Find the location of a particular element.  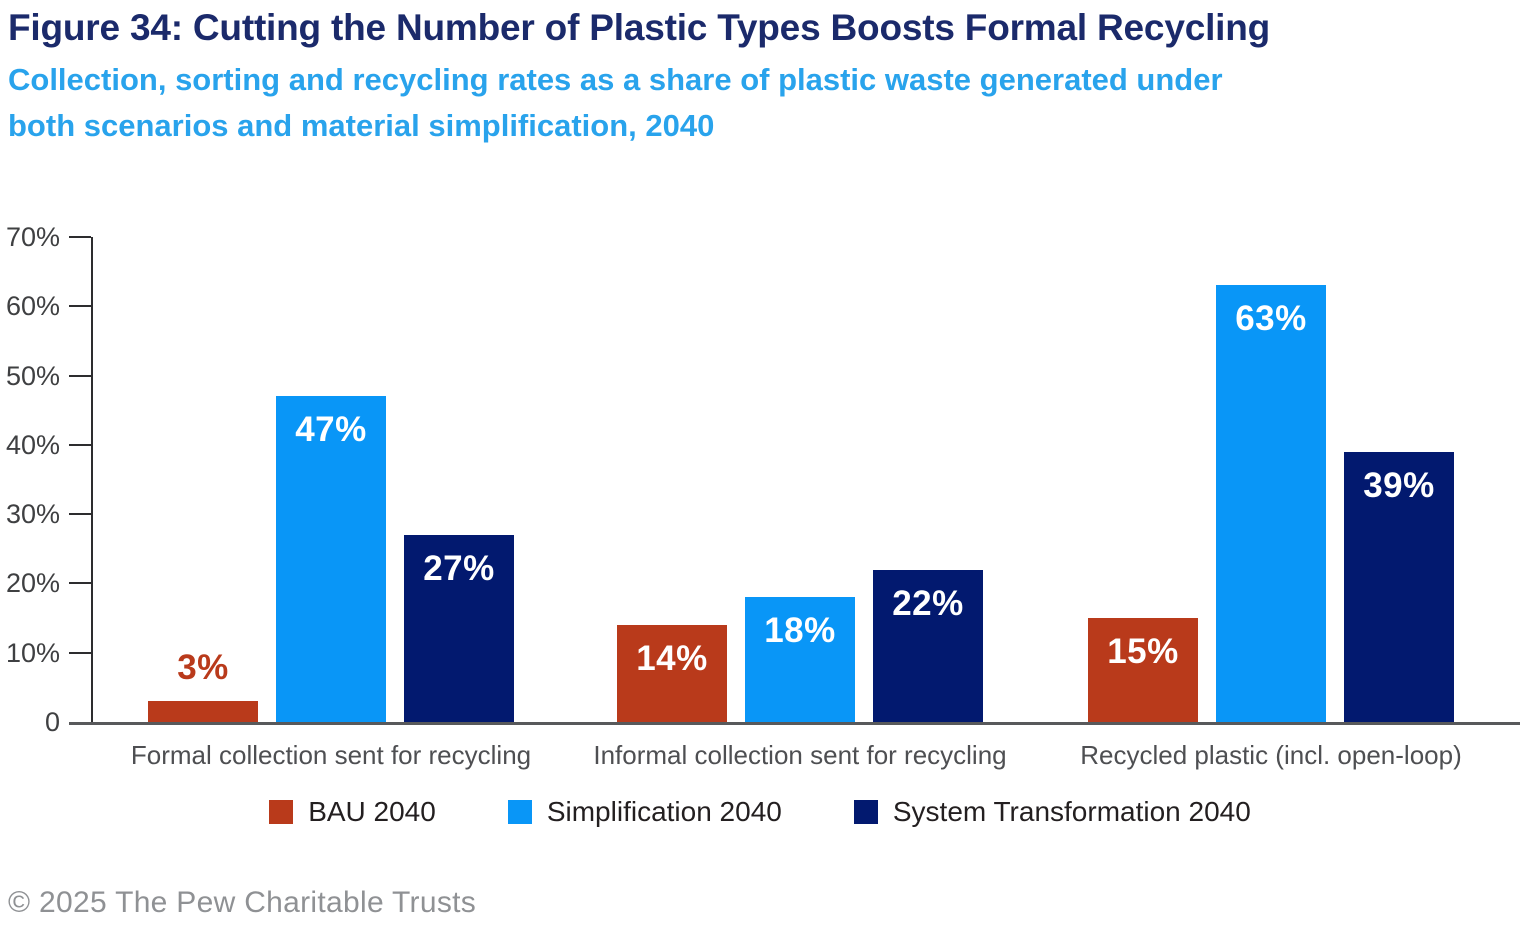

y-tick-label: 30% is located at coordinates (32, 514).